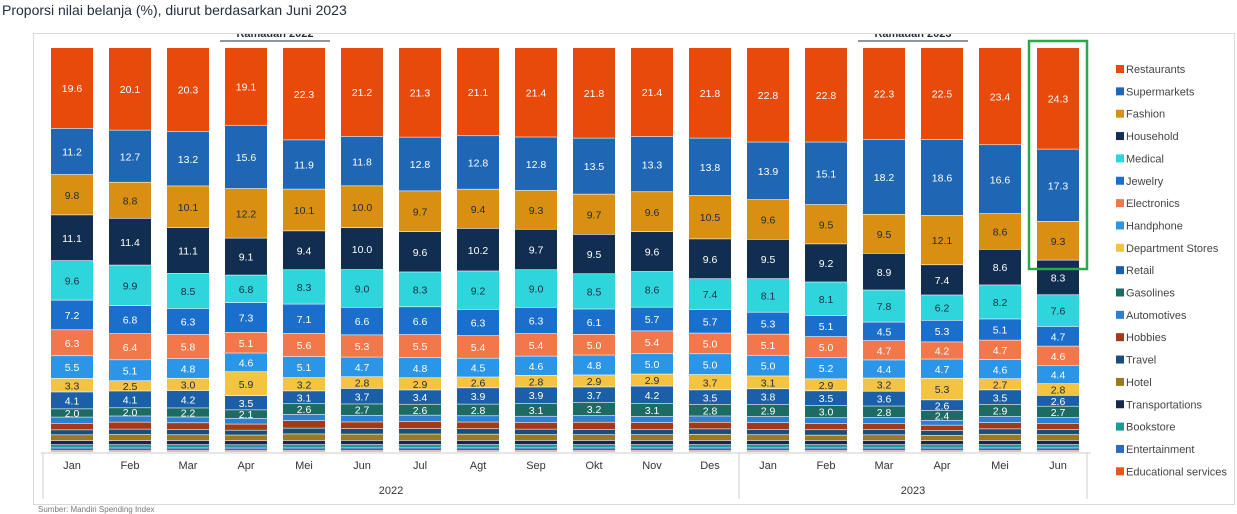 This screenshot has height=514, width=1237. I want to click on data-label: 9.8, so click(72, 196).